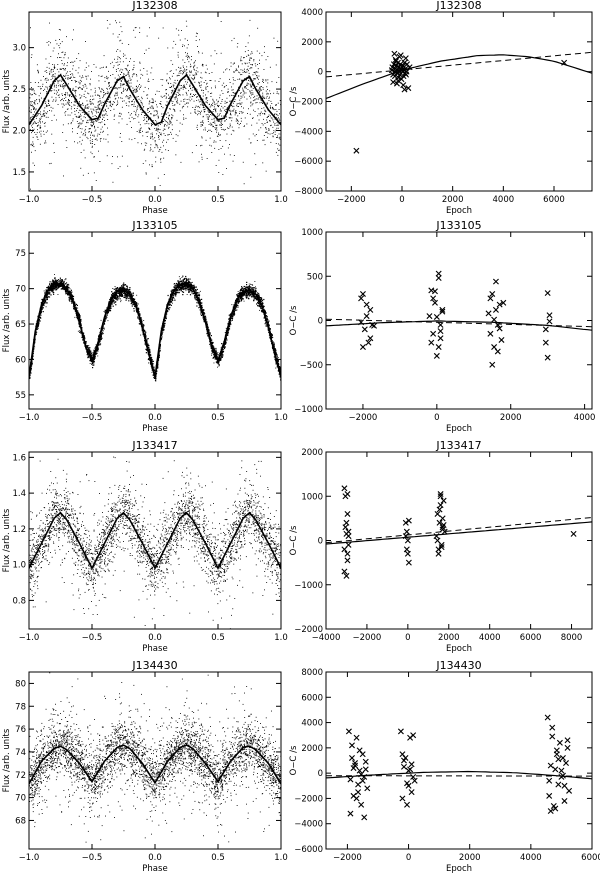  What do you see at coordinates (406, 71) in the screenshot?
I see `o-c-point` at bounding box center [406, 71].